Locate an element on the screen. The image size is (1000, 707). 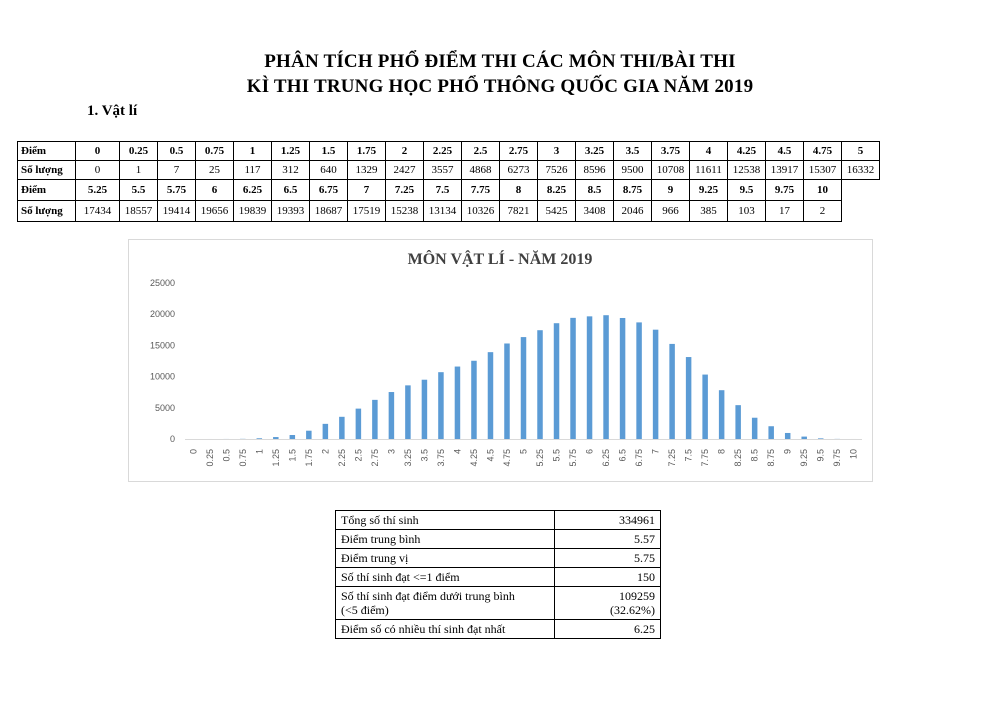
table-cell: 9.25 is located at coordinates (708, 190).